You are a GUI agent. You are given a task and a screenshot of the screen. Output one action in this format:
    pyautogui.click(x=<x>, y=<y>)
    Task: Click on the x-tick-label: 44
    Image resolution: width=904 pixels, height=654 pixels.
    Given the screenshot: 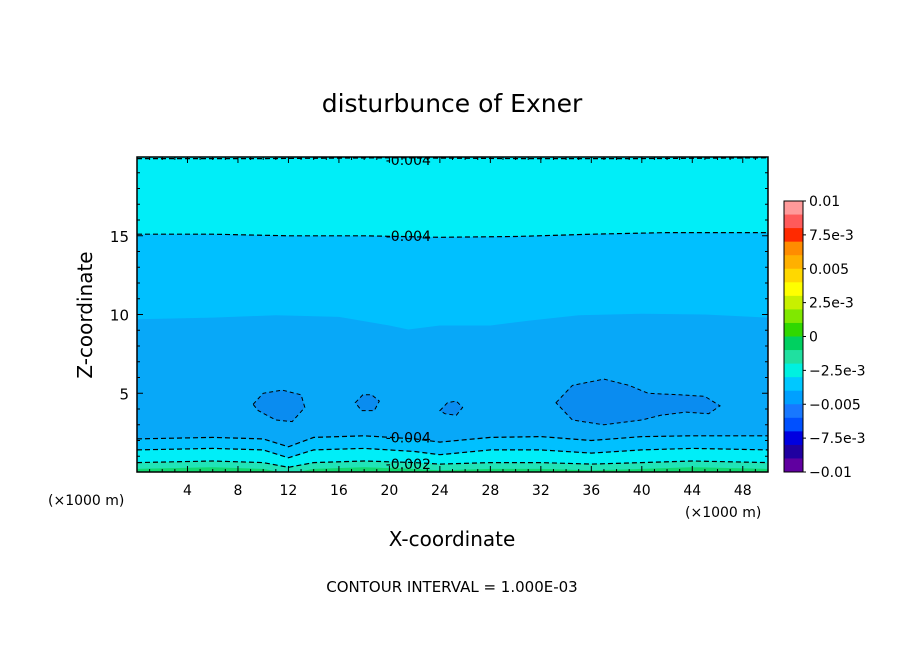 What is the action you would take?
    pyautogui.click(x=692, y=491)
    